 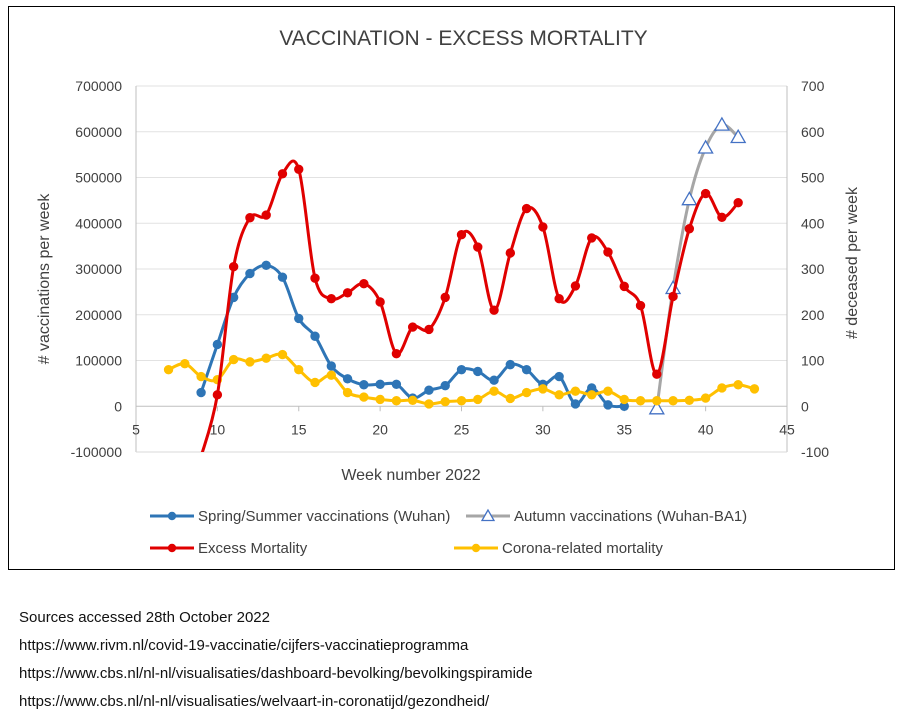 What do you see at coordinates (813, 178) in the screenshot?
I see `y-right-tick-label: 500` at bounding box center [813, 178].